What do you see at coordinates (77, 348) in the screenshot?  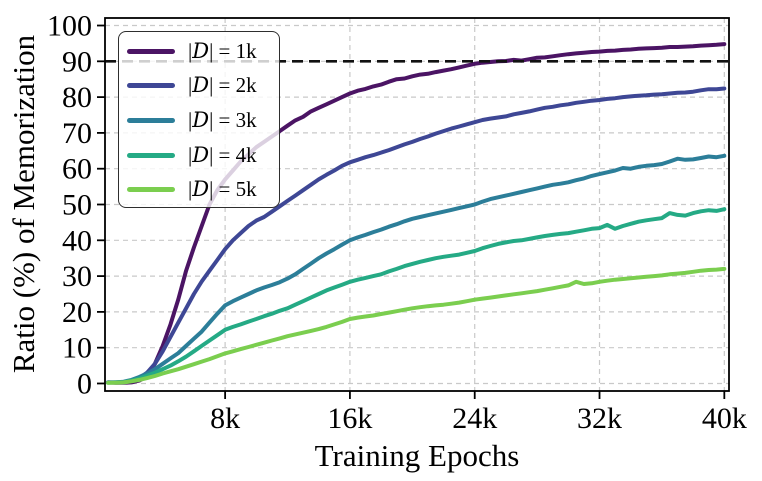 I see `y-tick-label: 10` at bounding box center [77, 348].